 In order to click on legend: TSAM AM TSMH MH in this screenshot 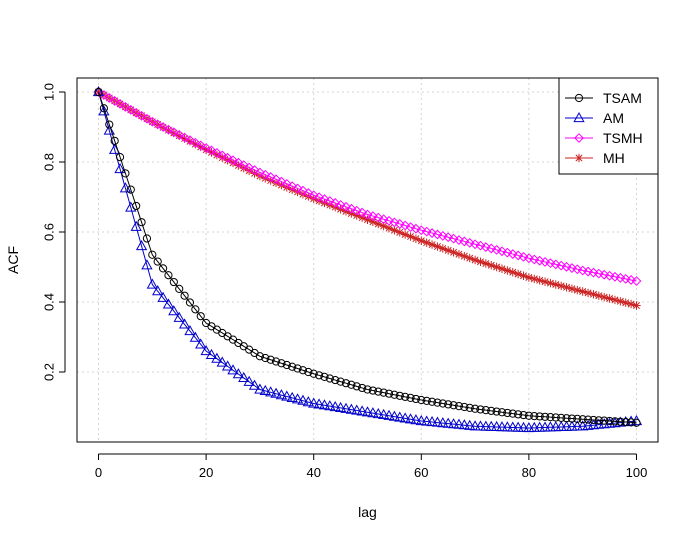, I will do `click(608, 126)`.